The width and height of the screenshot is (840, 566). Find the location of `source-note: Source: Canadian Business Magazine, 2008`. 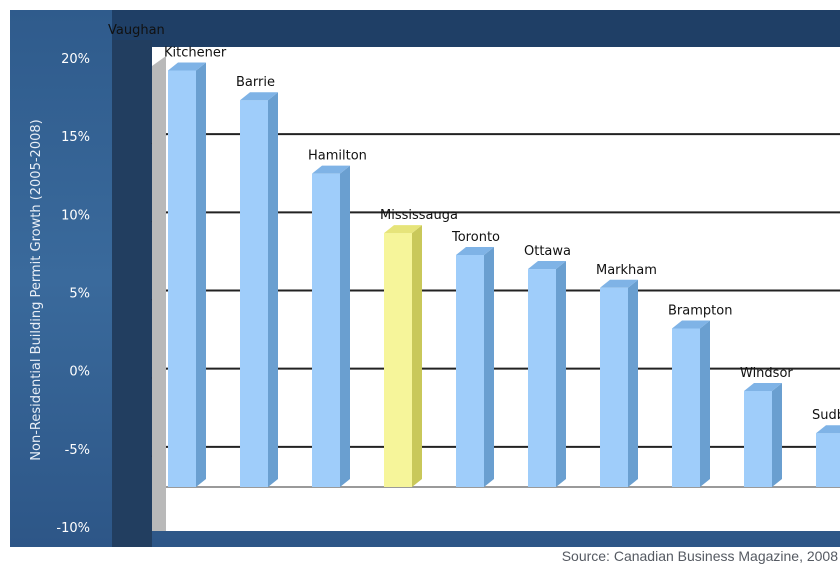

source-note: Source: Canadian Business Magazine, 2008 is located at coordinates (699, 556).